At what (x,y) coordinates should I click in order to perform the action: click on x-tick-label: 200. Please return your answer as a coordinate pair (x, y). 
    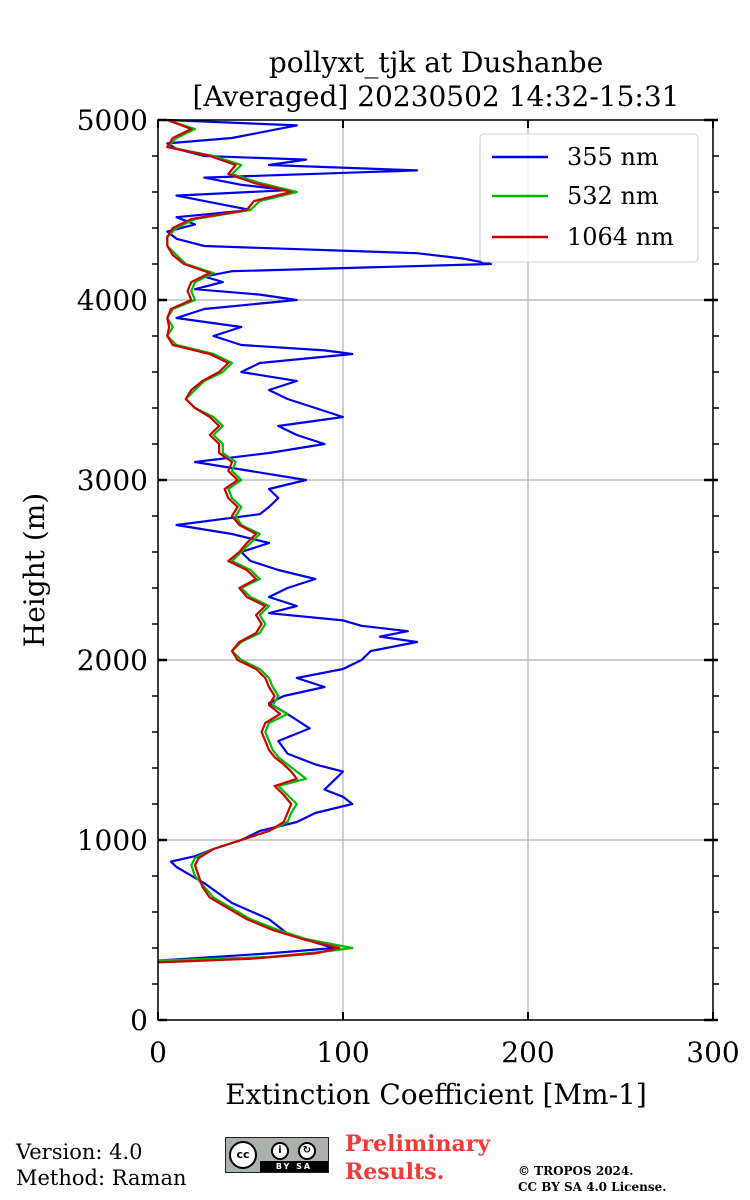
    Looking at the image, I should click on (527, 1052).